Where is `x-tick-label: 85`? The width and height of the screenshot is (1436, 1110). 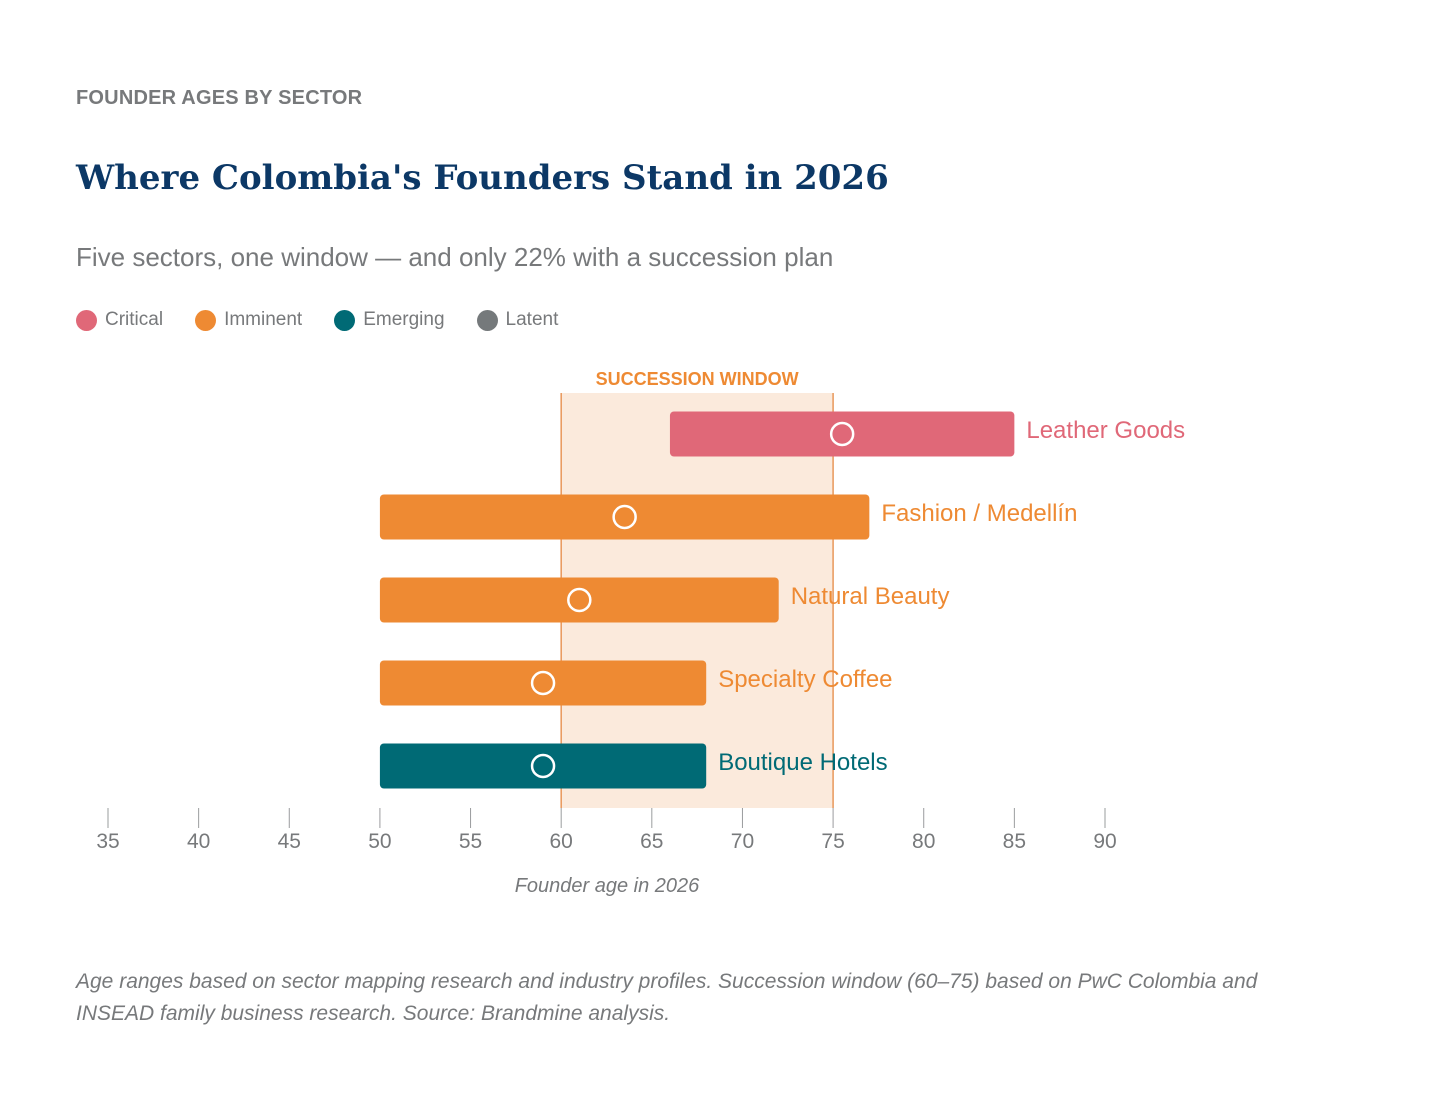
x-tick-label: 85 is located at coordinates (1014, 841).